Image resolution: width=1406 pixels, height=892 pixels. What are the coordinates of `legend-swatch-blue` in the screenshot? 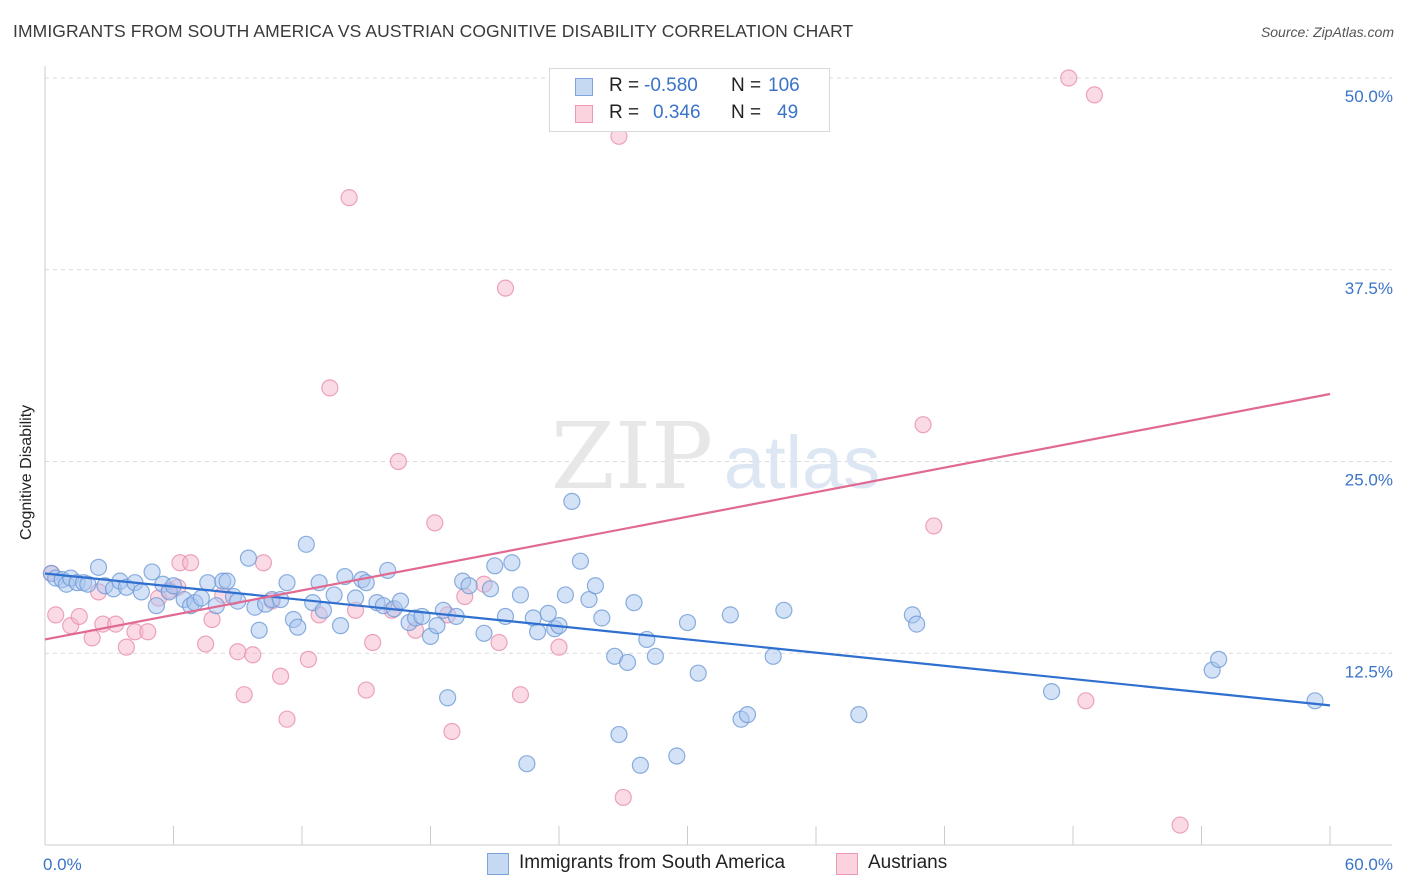 It's located at (584, 87).